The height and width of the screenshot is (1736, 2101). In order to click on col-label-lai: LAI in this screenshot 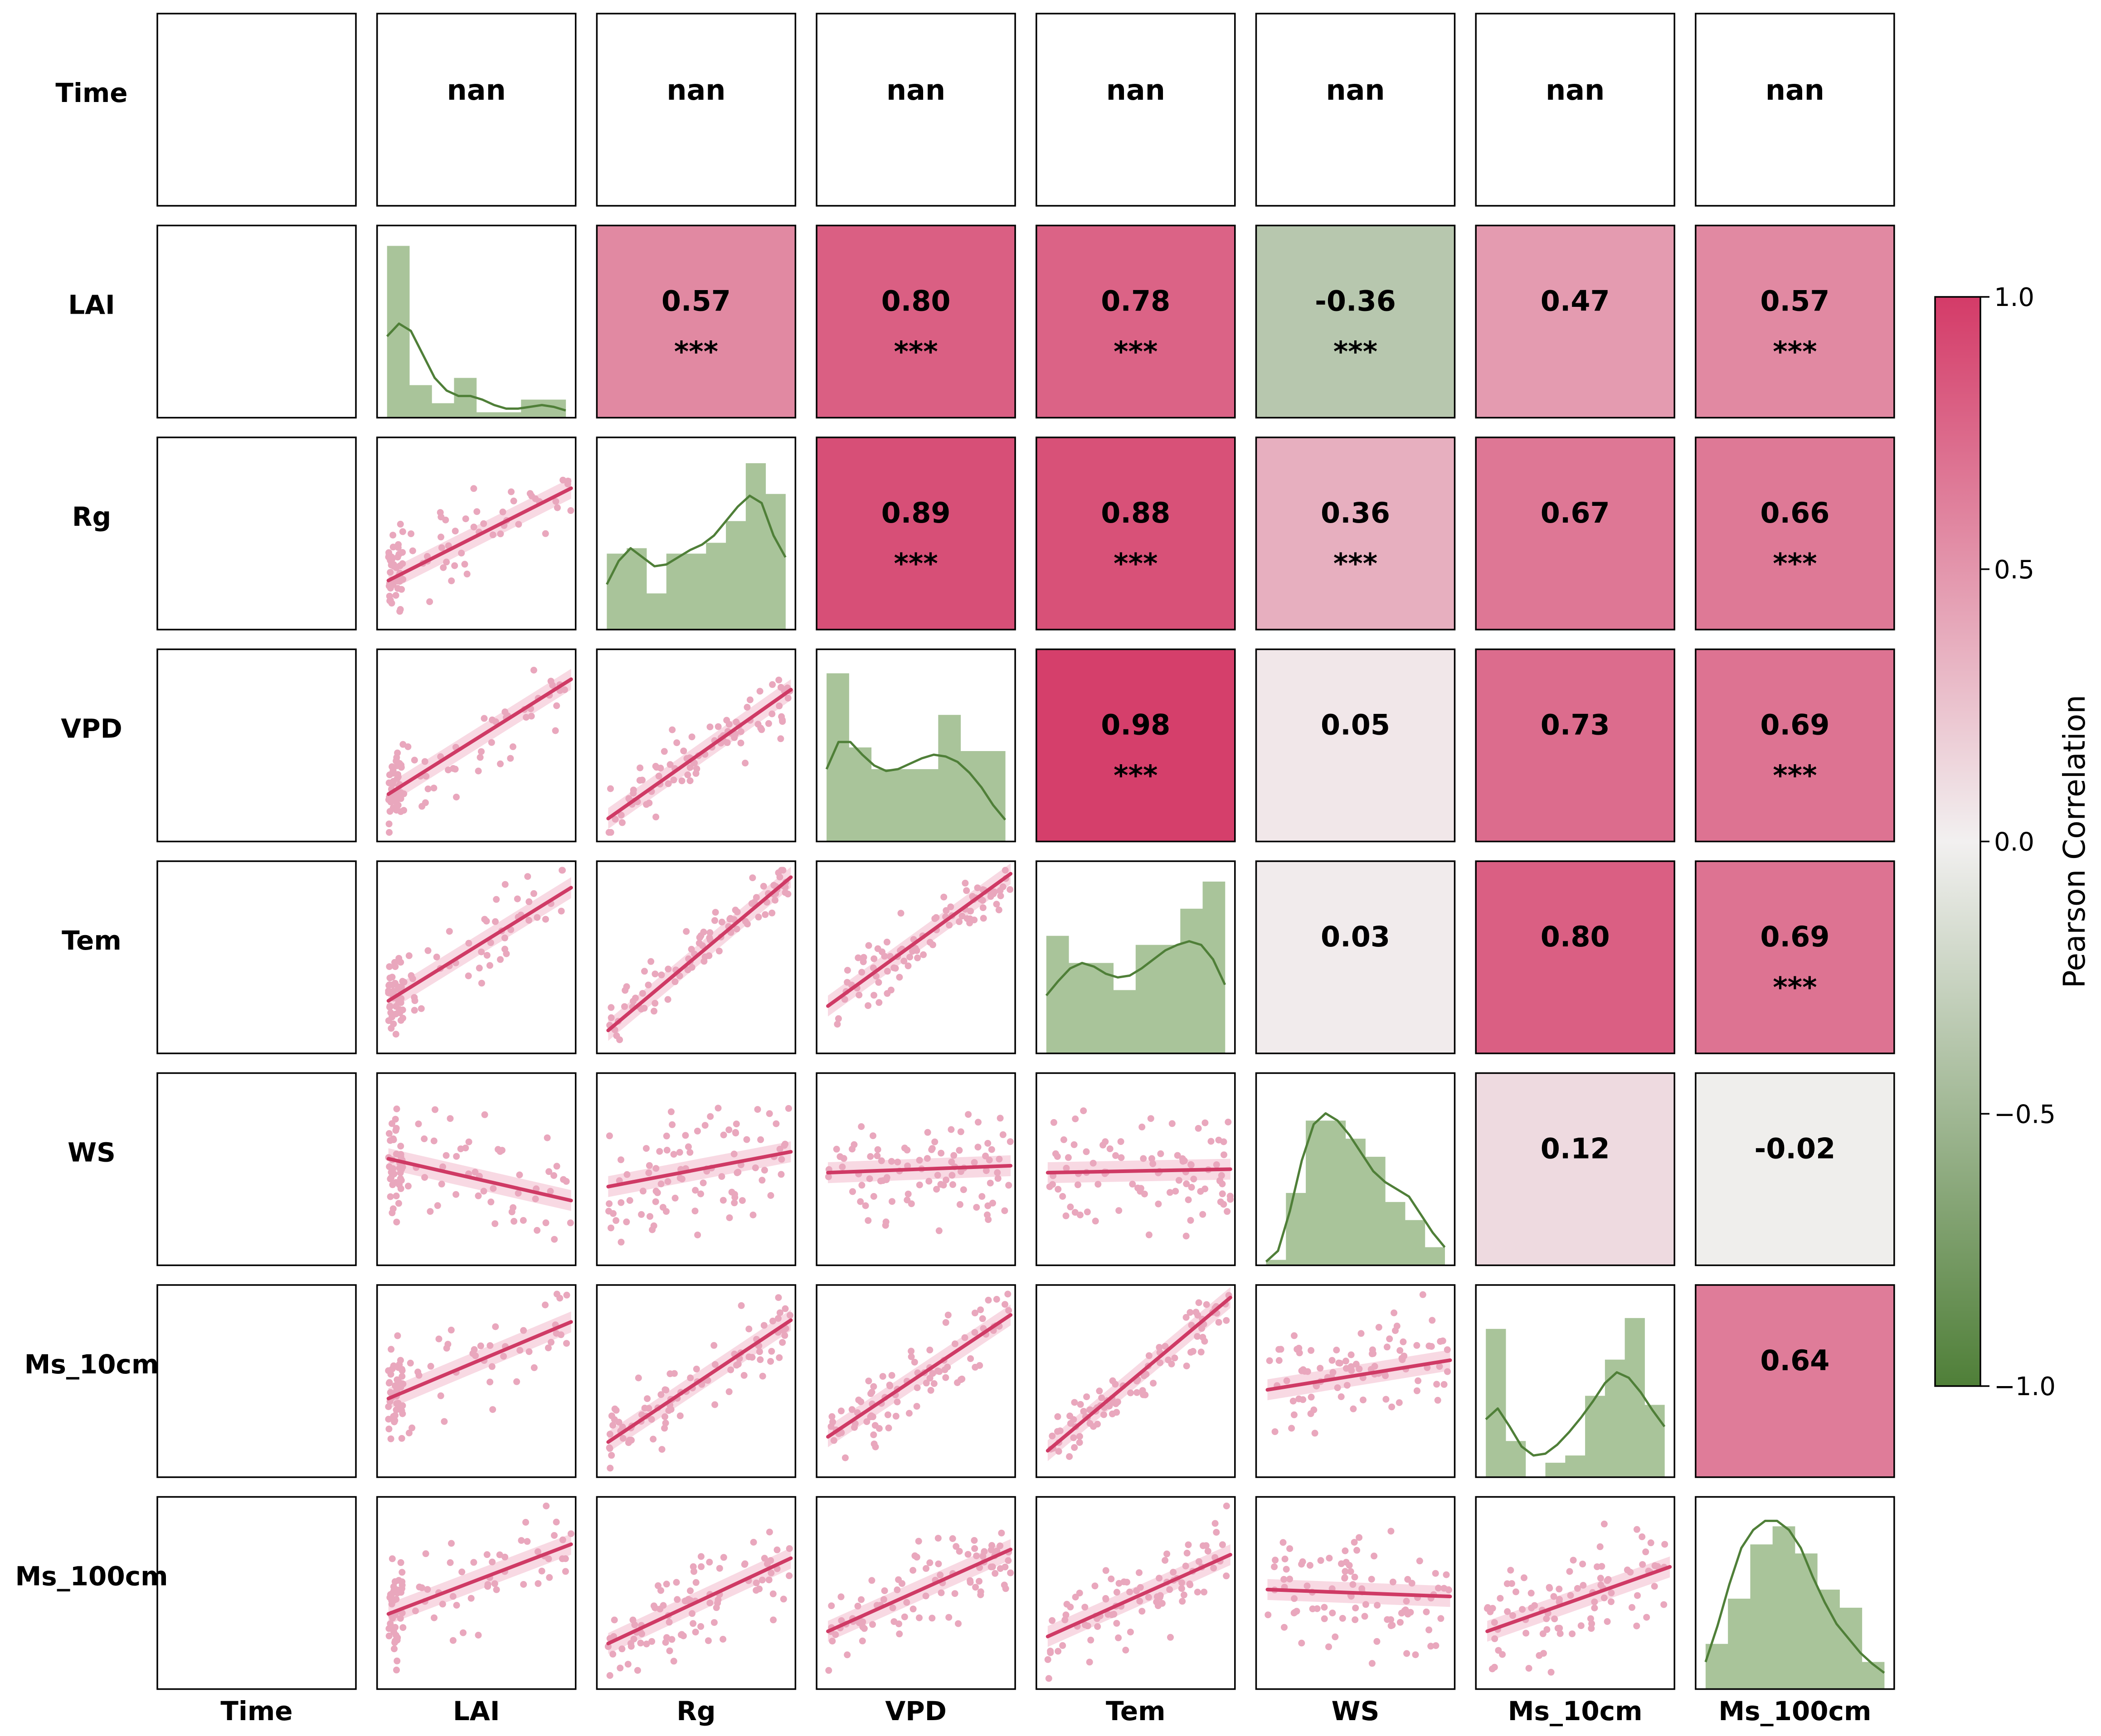, I will do `click(476, 1711)`.